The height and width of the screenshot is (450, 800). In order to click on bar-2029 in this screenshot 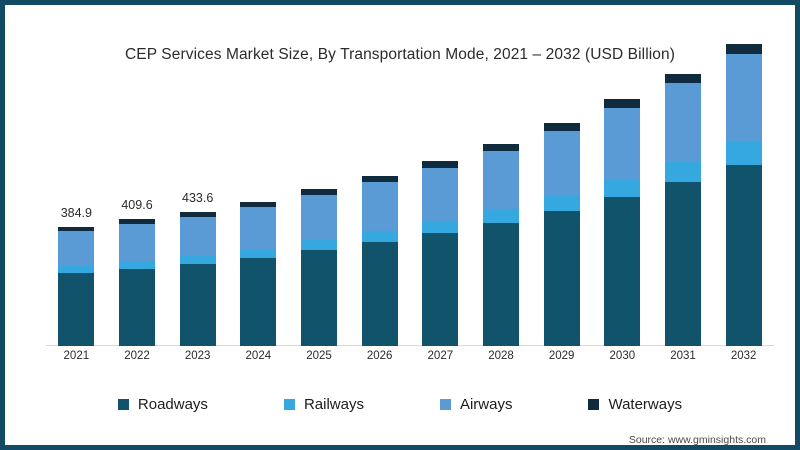, I will do `click(561, 234)`.